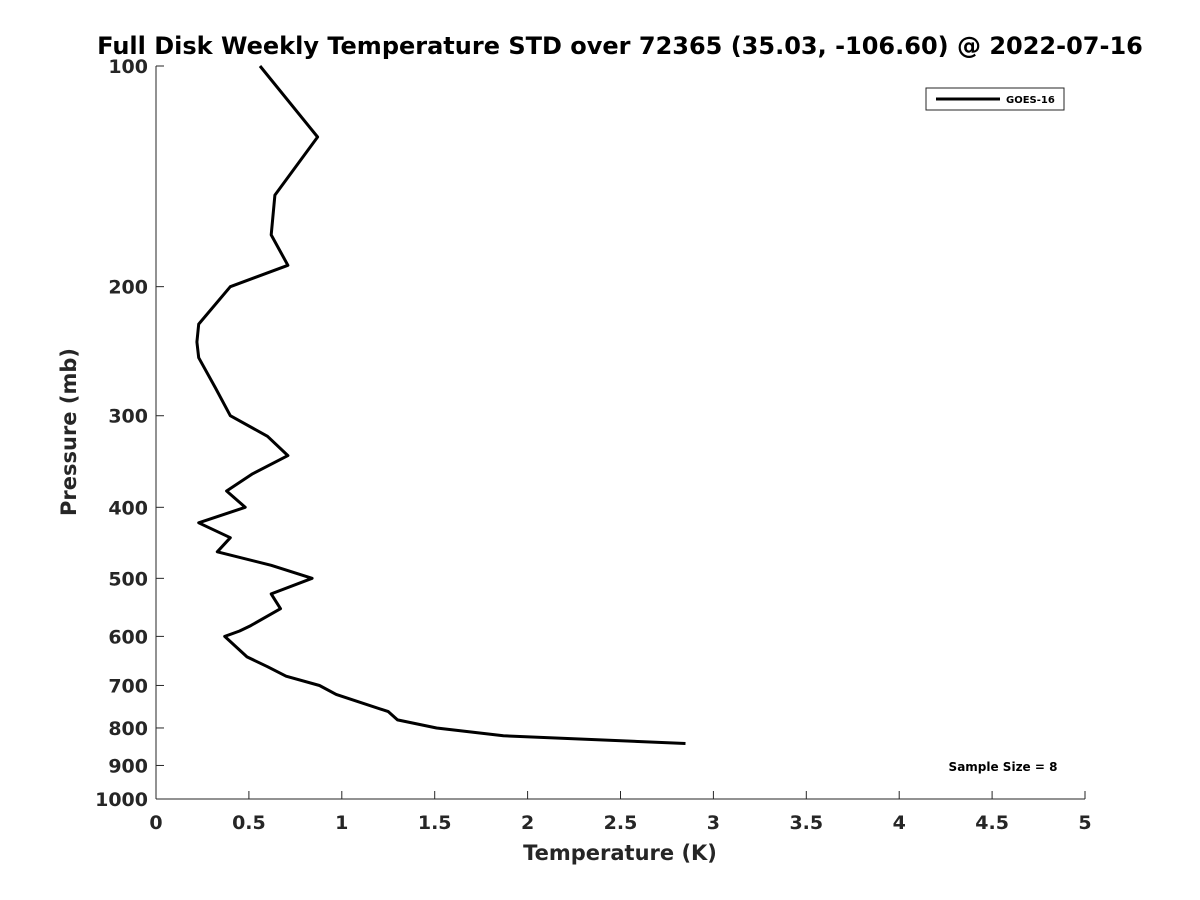  I want to click on y-tick-label: 700, so click(128, 686).